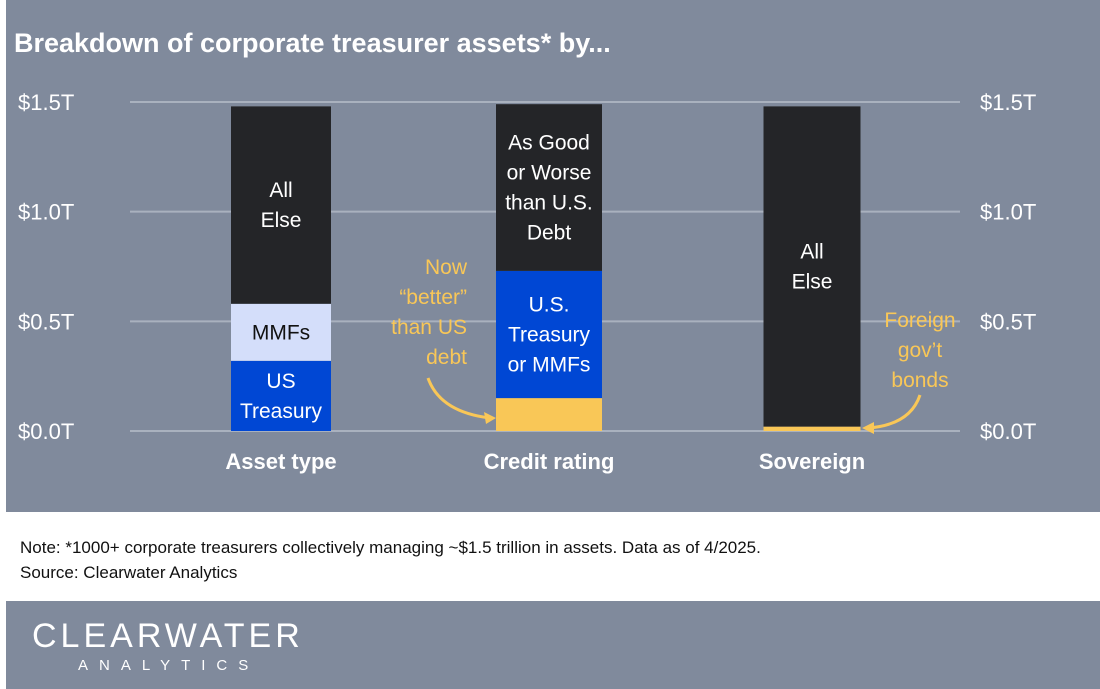 This screenshot has height=689, width=1100. Describe the element at coordinates (46, 431) in the screenshot. I see `y-tick-label-left: $0.0T` at that location.